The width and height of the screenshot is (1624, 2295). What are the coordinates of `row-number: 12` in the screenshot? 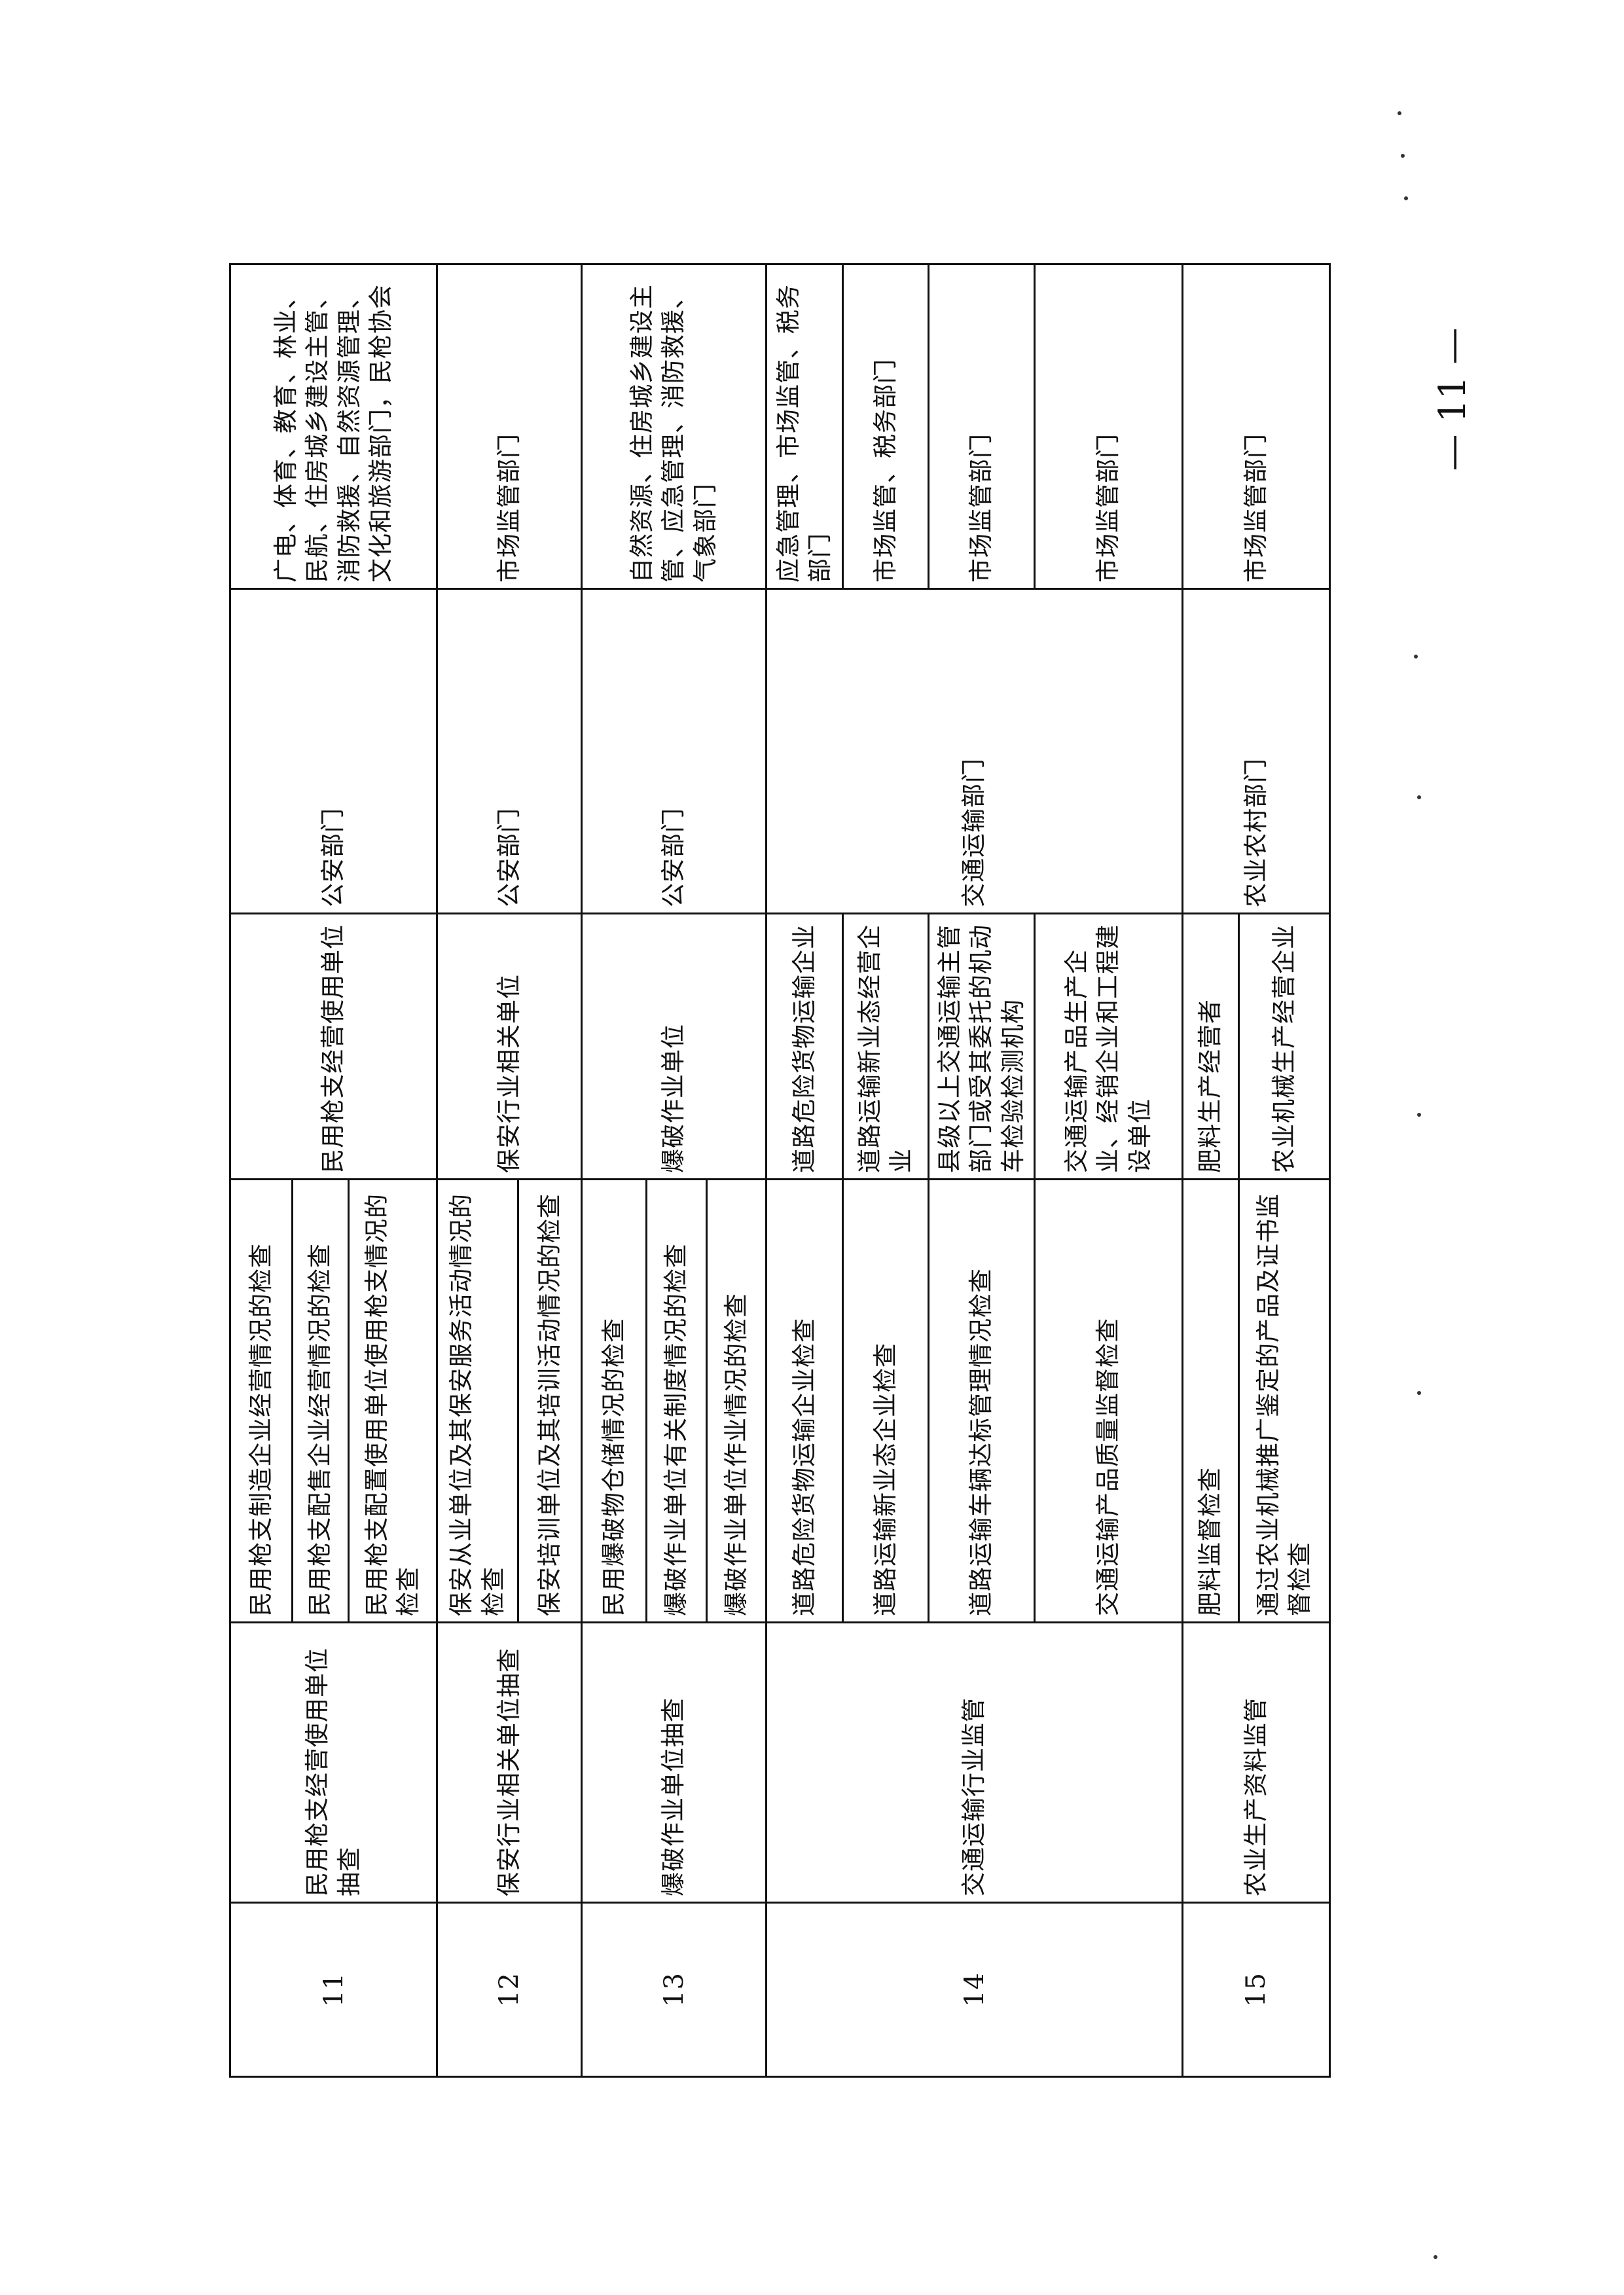 It's located at (509, 1990).